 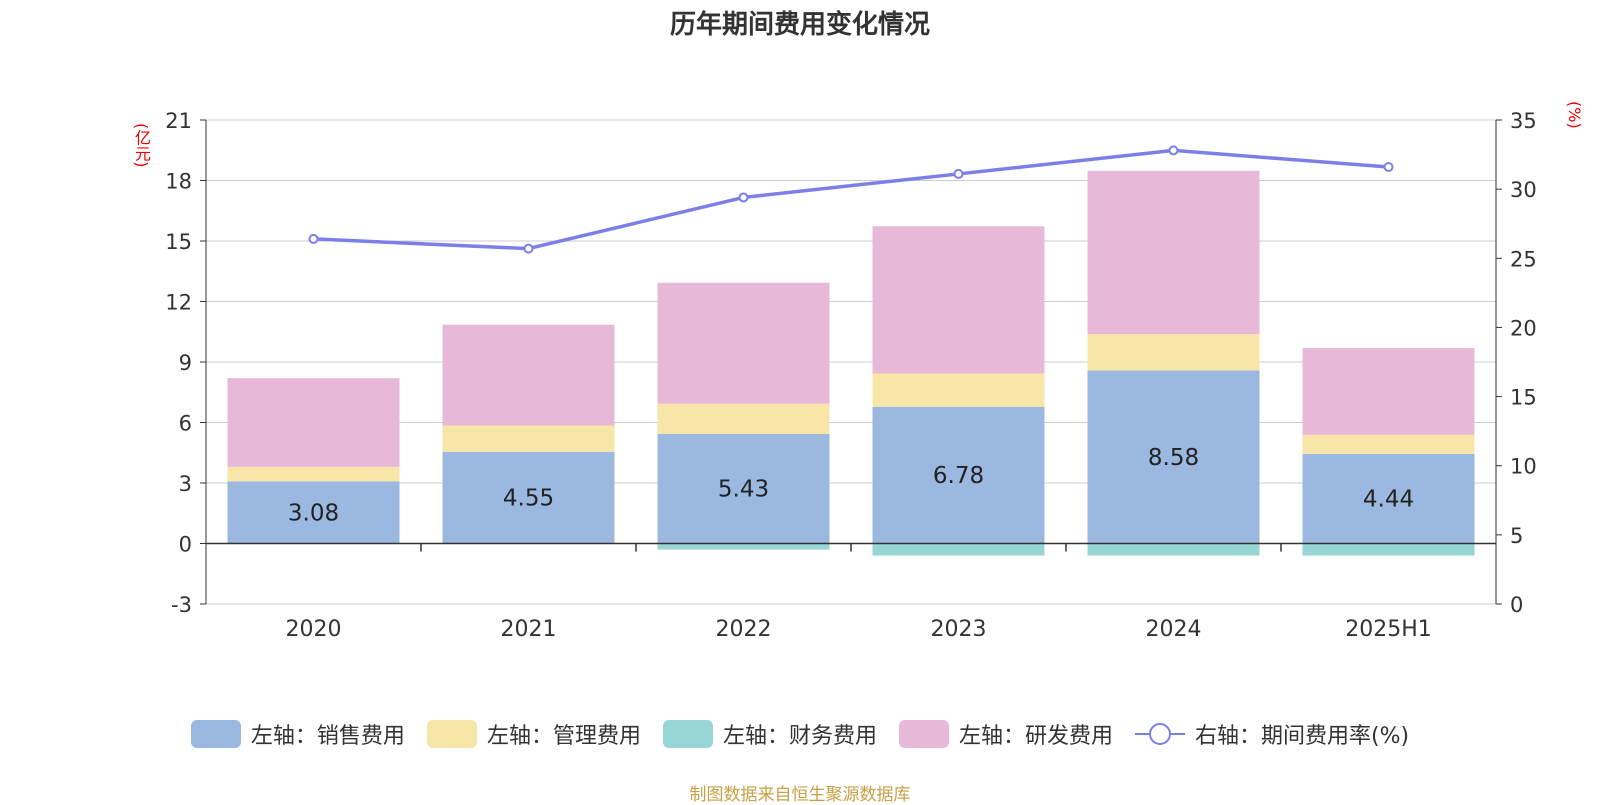 I want to click on legend-swatch-finance, so click(x=687, y=734).